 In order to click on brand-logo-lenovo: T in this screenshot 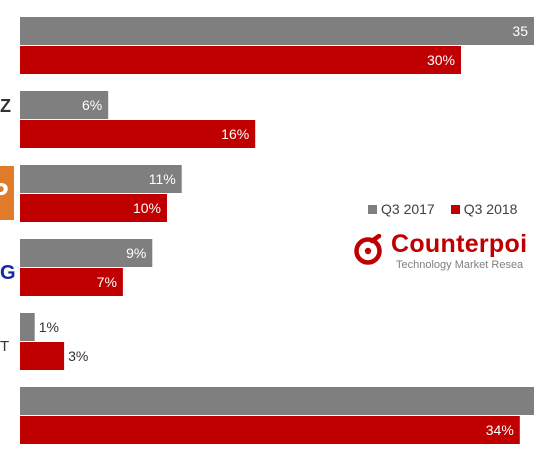, I will do `click(5, 346)`.